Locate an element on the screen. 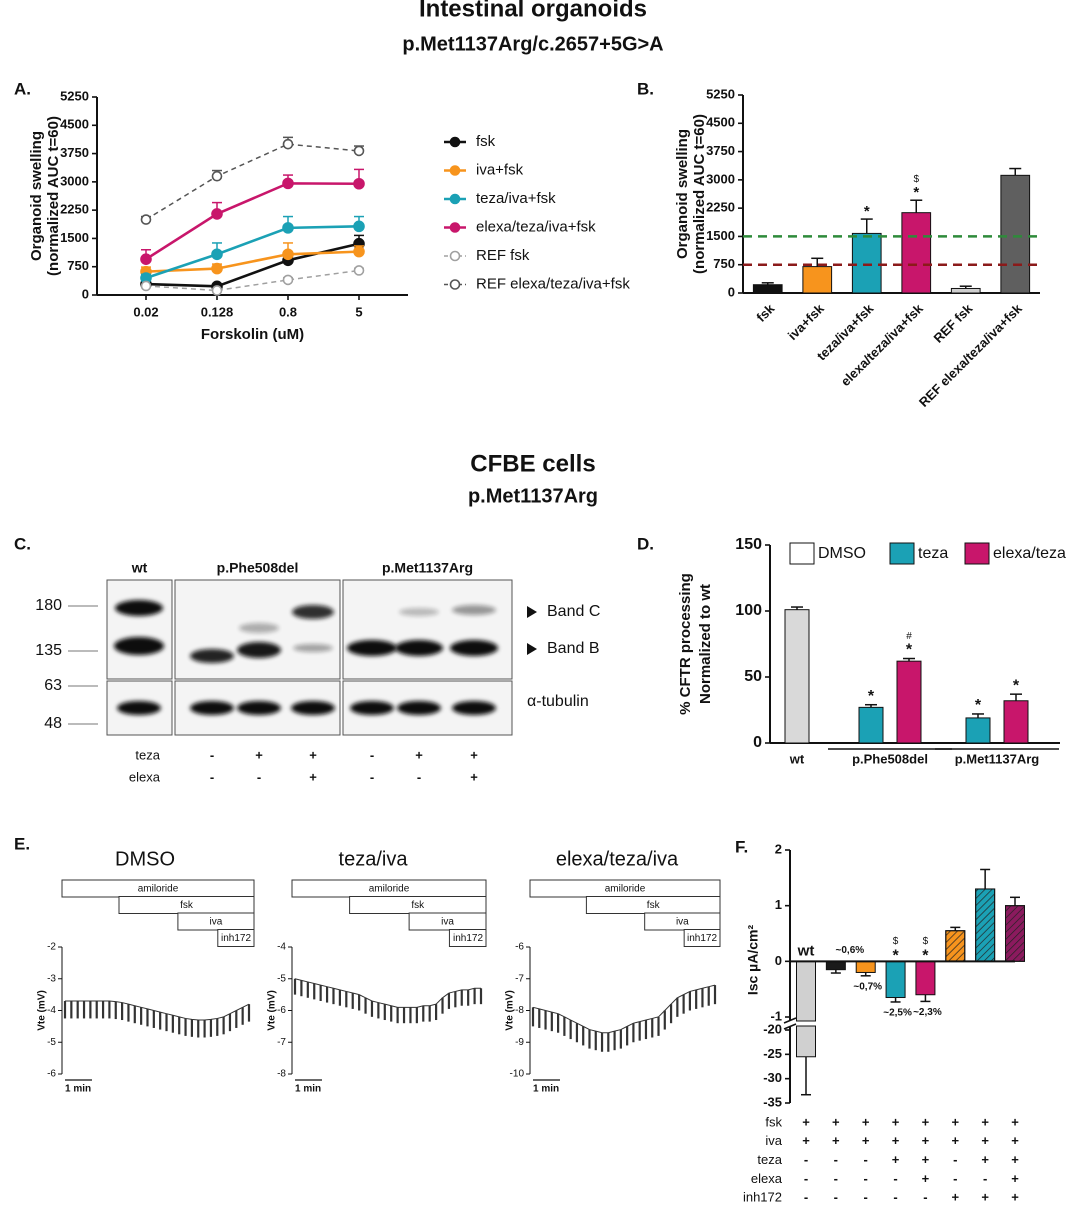  y-tick-label: -4 is located at coordinates (281, 947).